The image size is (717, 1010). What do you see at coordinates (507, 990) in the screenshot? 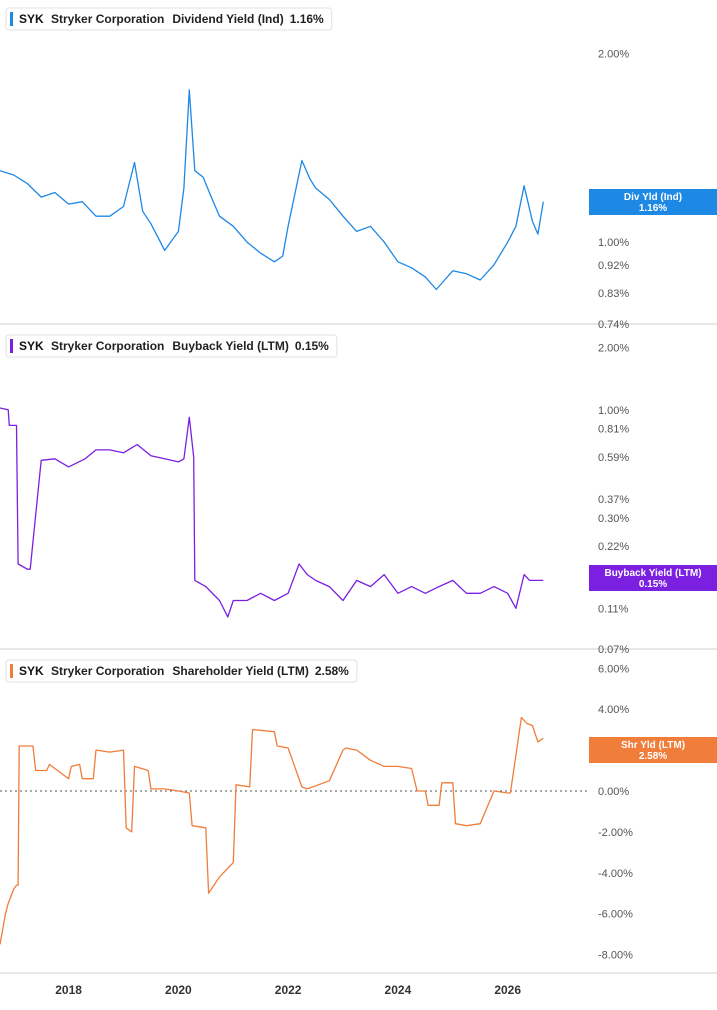
I see `x-tick-label: 2026` at bounding box center [507, 990].